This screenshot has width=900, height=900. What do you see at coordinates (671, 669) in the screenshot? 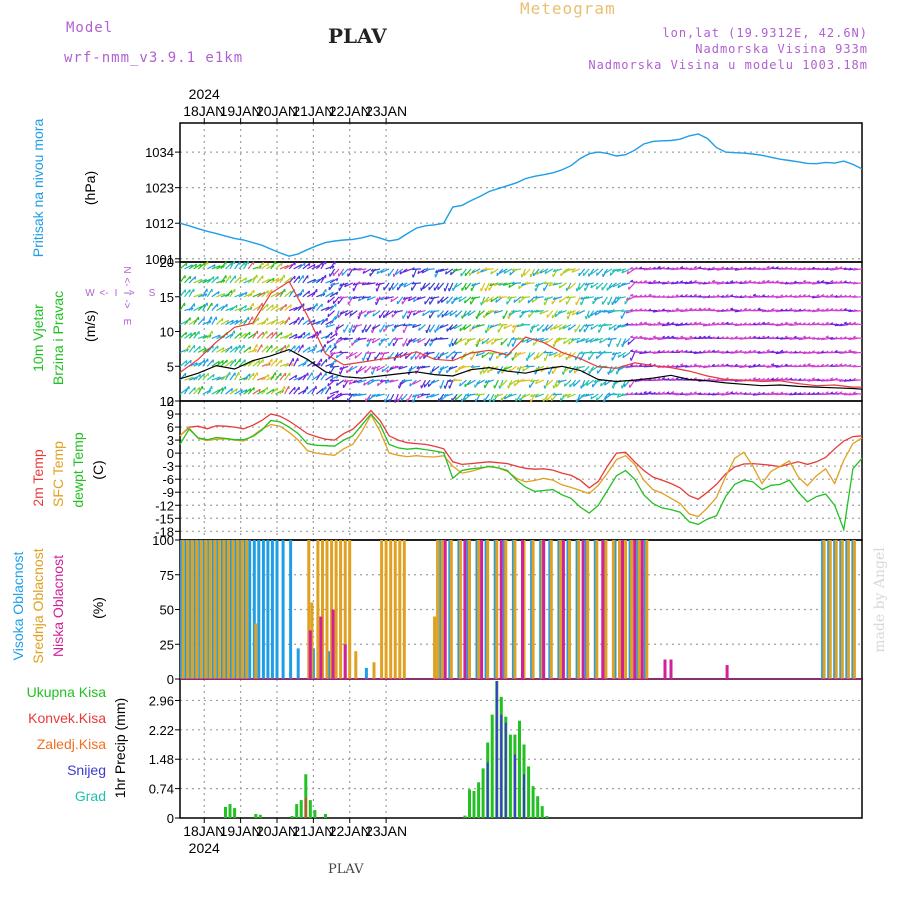
I see `cloud-bar-low` at bounding box center [671, 669].